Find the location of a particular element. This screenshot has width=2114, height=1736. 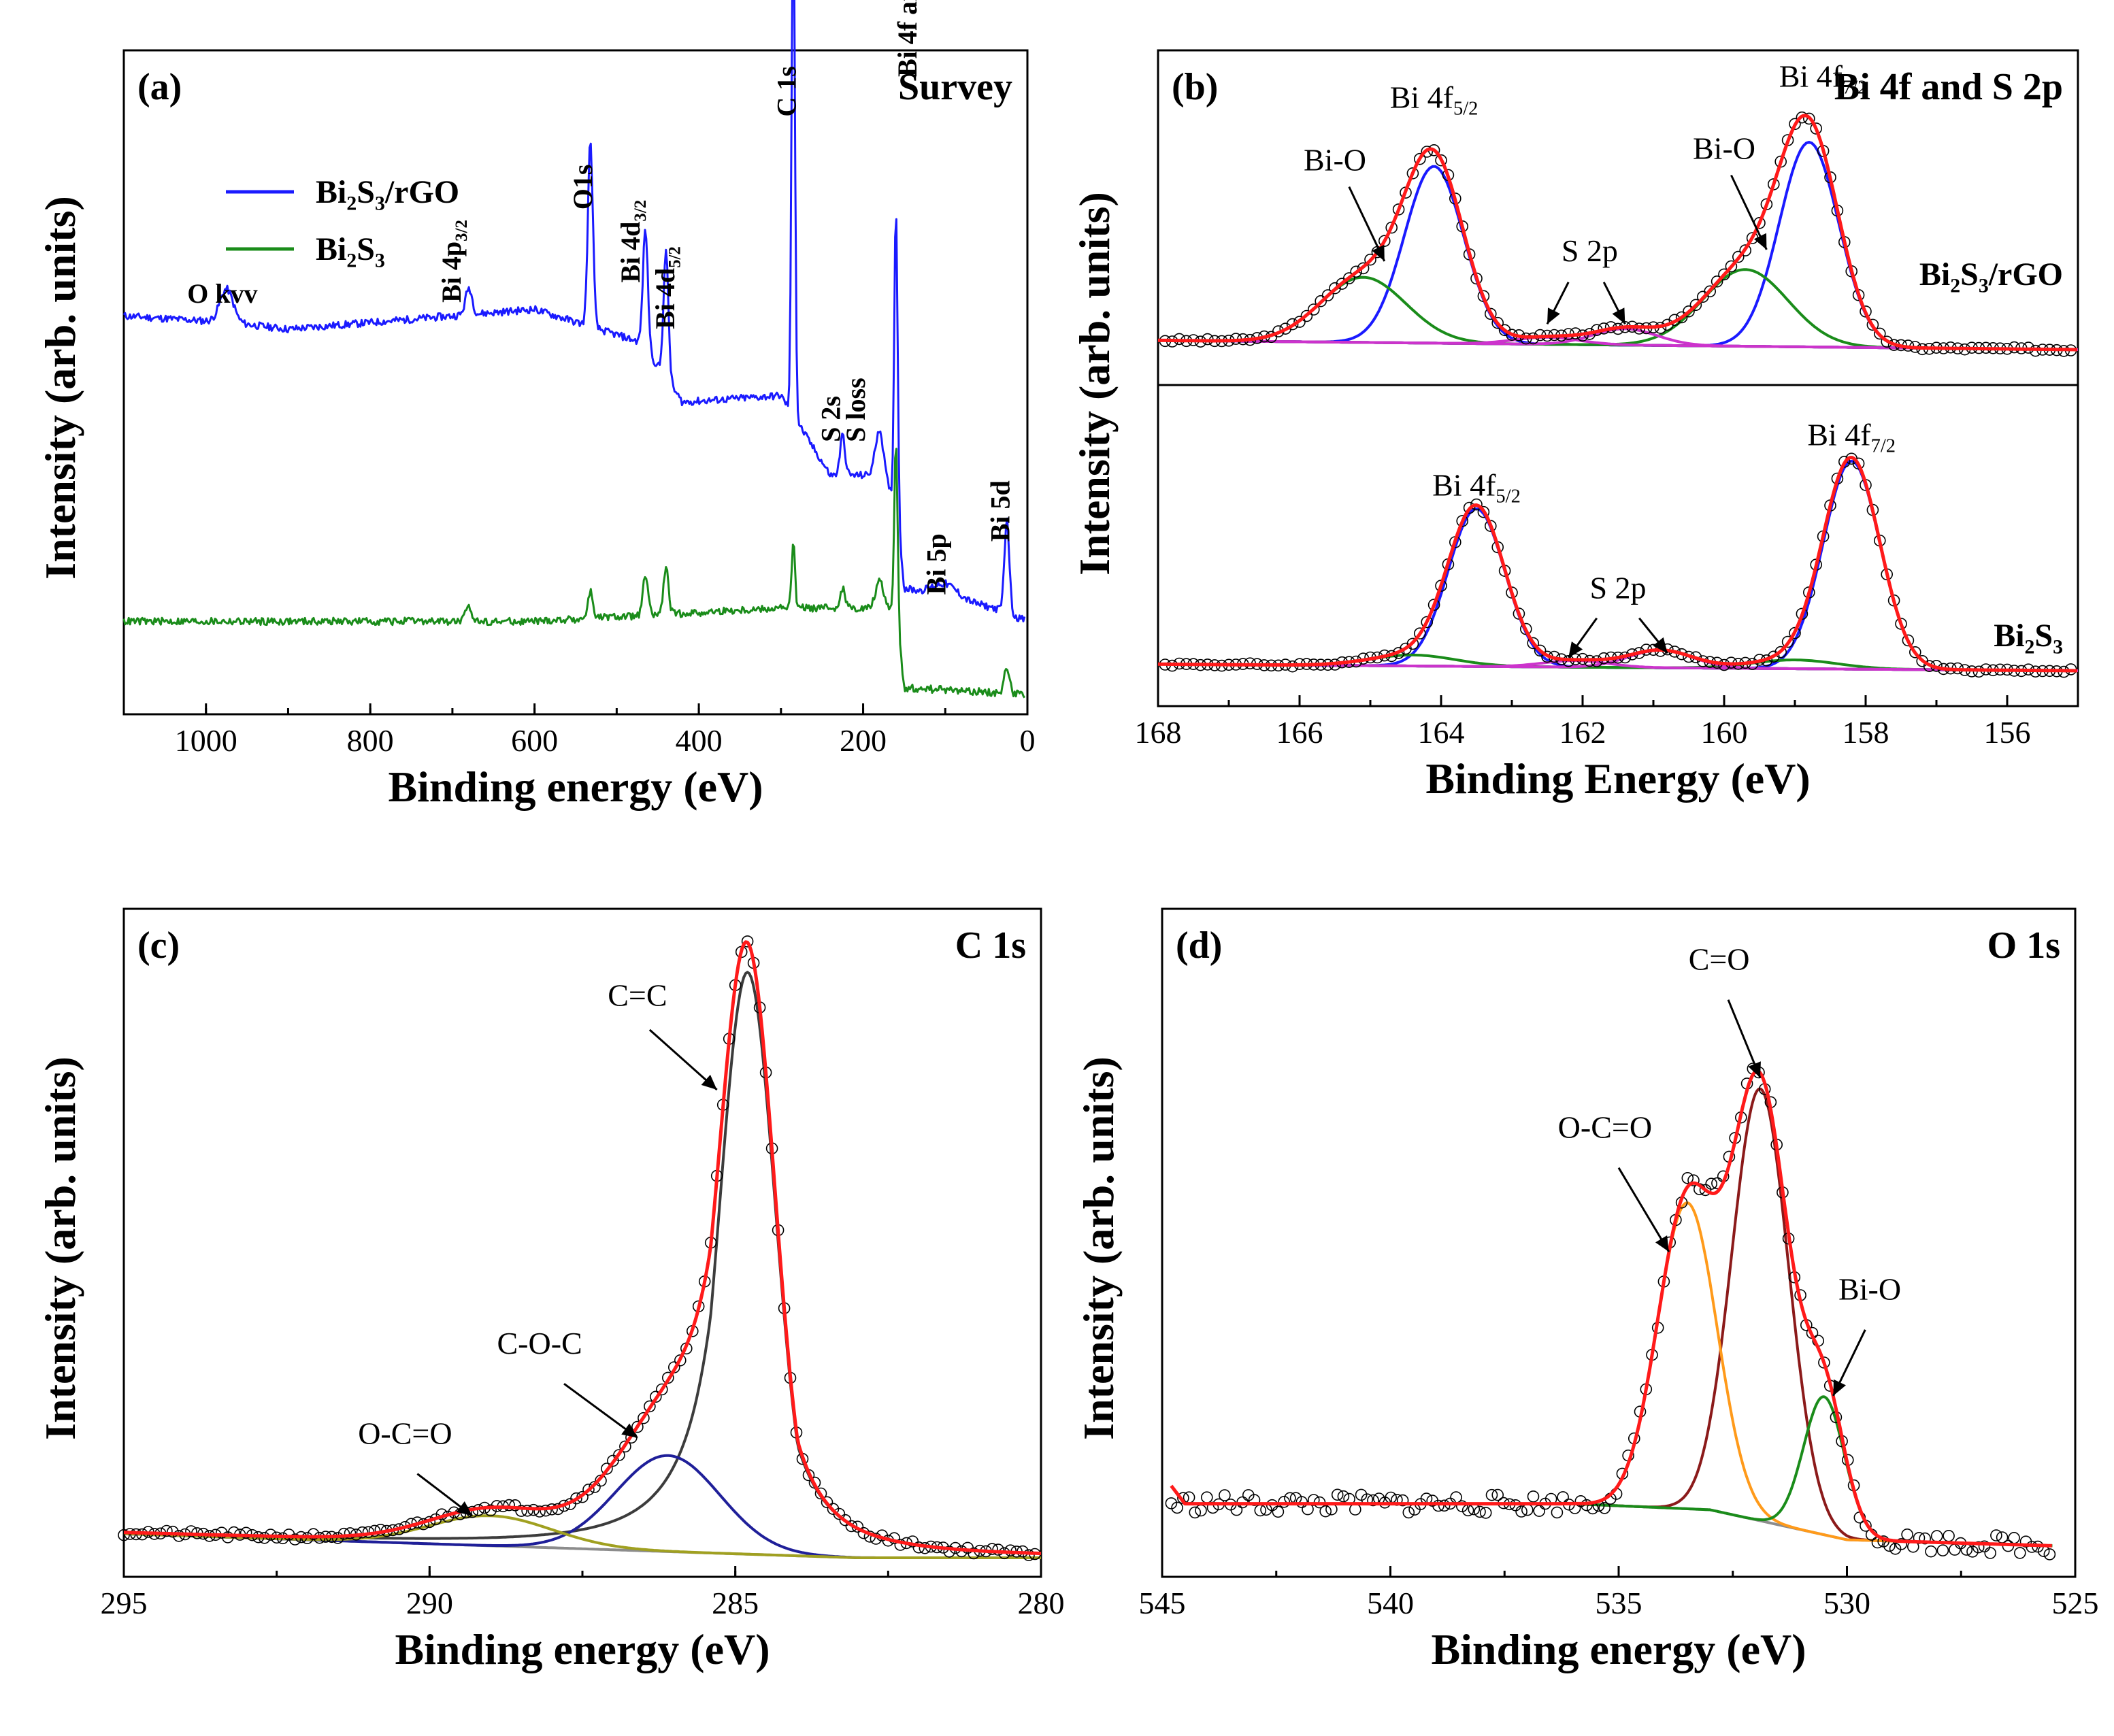

peak-annotation: Bi 5d is located at coordinates (1000, 510).